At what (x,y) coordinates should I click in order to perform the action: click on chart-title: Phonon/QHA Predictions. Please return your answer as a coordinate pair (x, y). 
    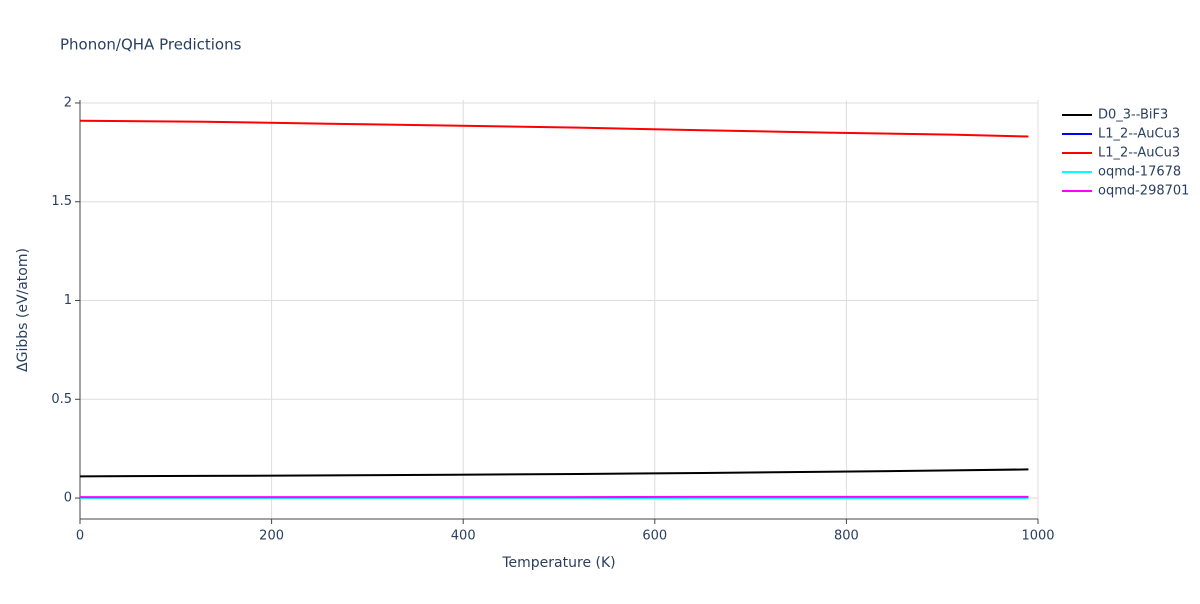
    Looking at the image, I should click on (151, 45).